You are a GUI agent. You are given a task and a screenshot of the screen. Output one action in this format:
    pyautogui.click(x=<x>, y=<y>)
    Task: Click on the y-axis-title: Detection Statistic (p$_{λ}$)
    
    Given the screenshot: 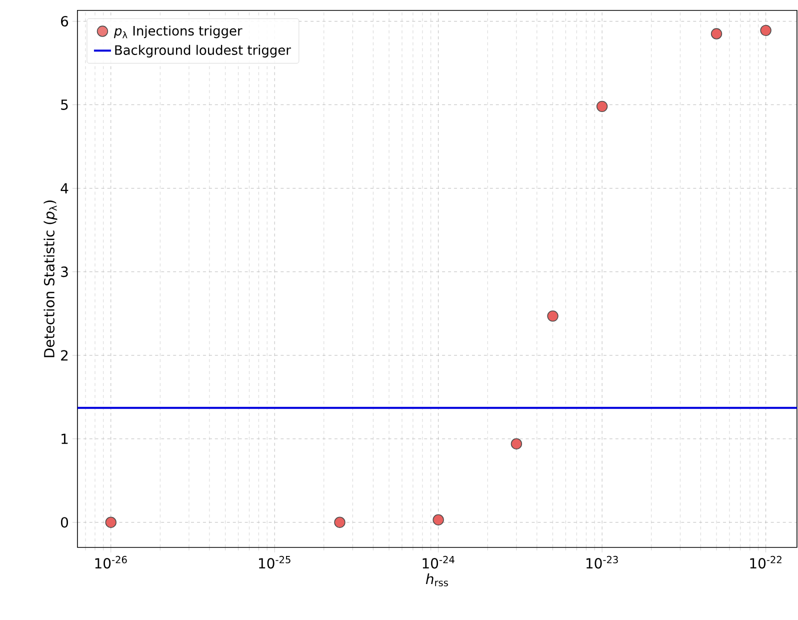 What is the action you would take?
    pyautogui.click(x=51, y=279)
    